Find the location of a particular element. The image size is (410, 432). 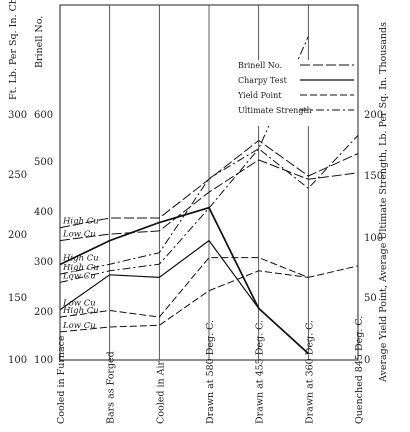

legend-box is located at coordinates (295, 93).